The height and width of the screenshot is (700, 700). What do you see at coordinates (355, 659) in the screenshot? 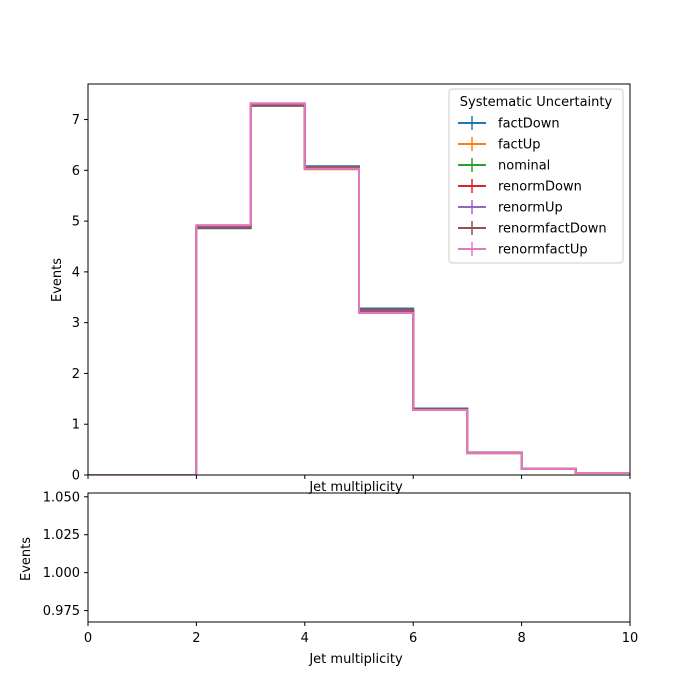
I see `ratio-x-axis-label: Jet multiplicity` at bounding box center [355, 659].